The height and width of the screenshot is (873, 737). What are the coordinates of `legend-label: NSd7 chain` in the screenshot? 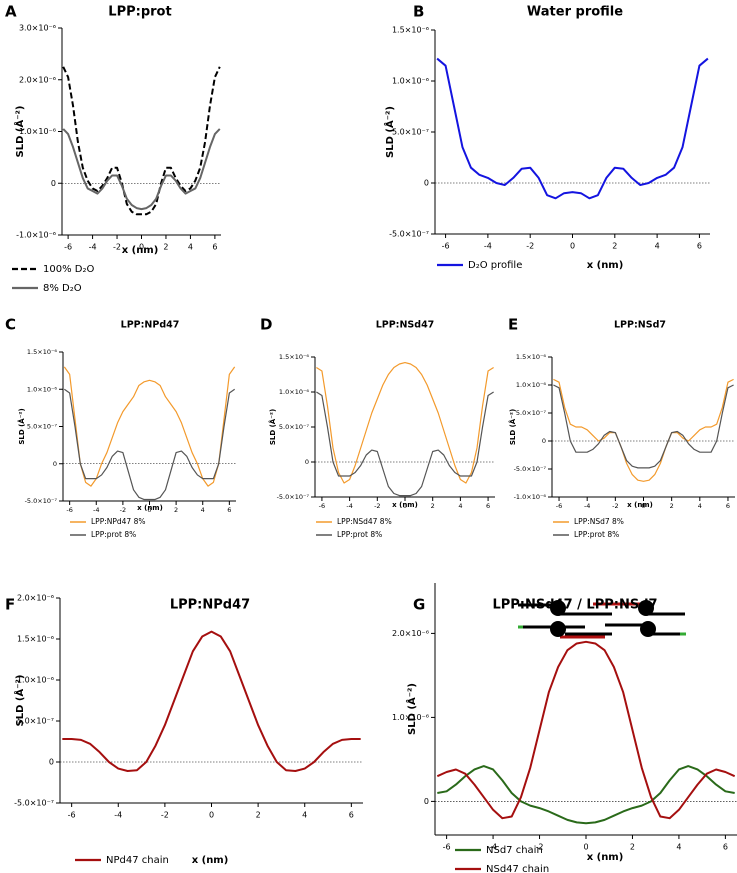 It's located at (514, 850).